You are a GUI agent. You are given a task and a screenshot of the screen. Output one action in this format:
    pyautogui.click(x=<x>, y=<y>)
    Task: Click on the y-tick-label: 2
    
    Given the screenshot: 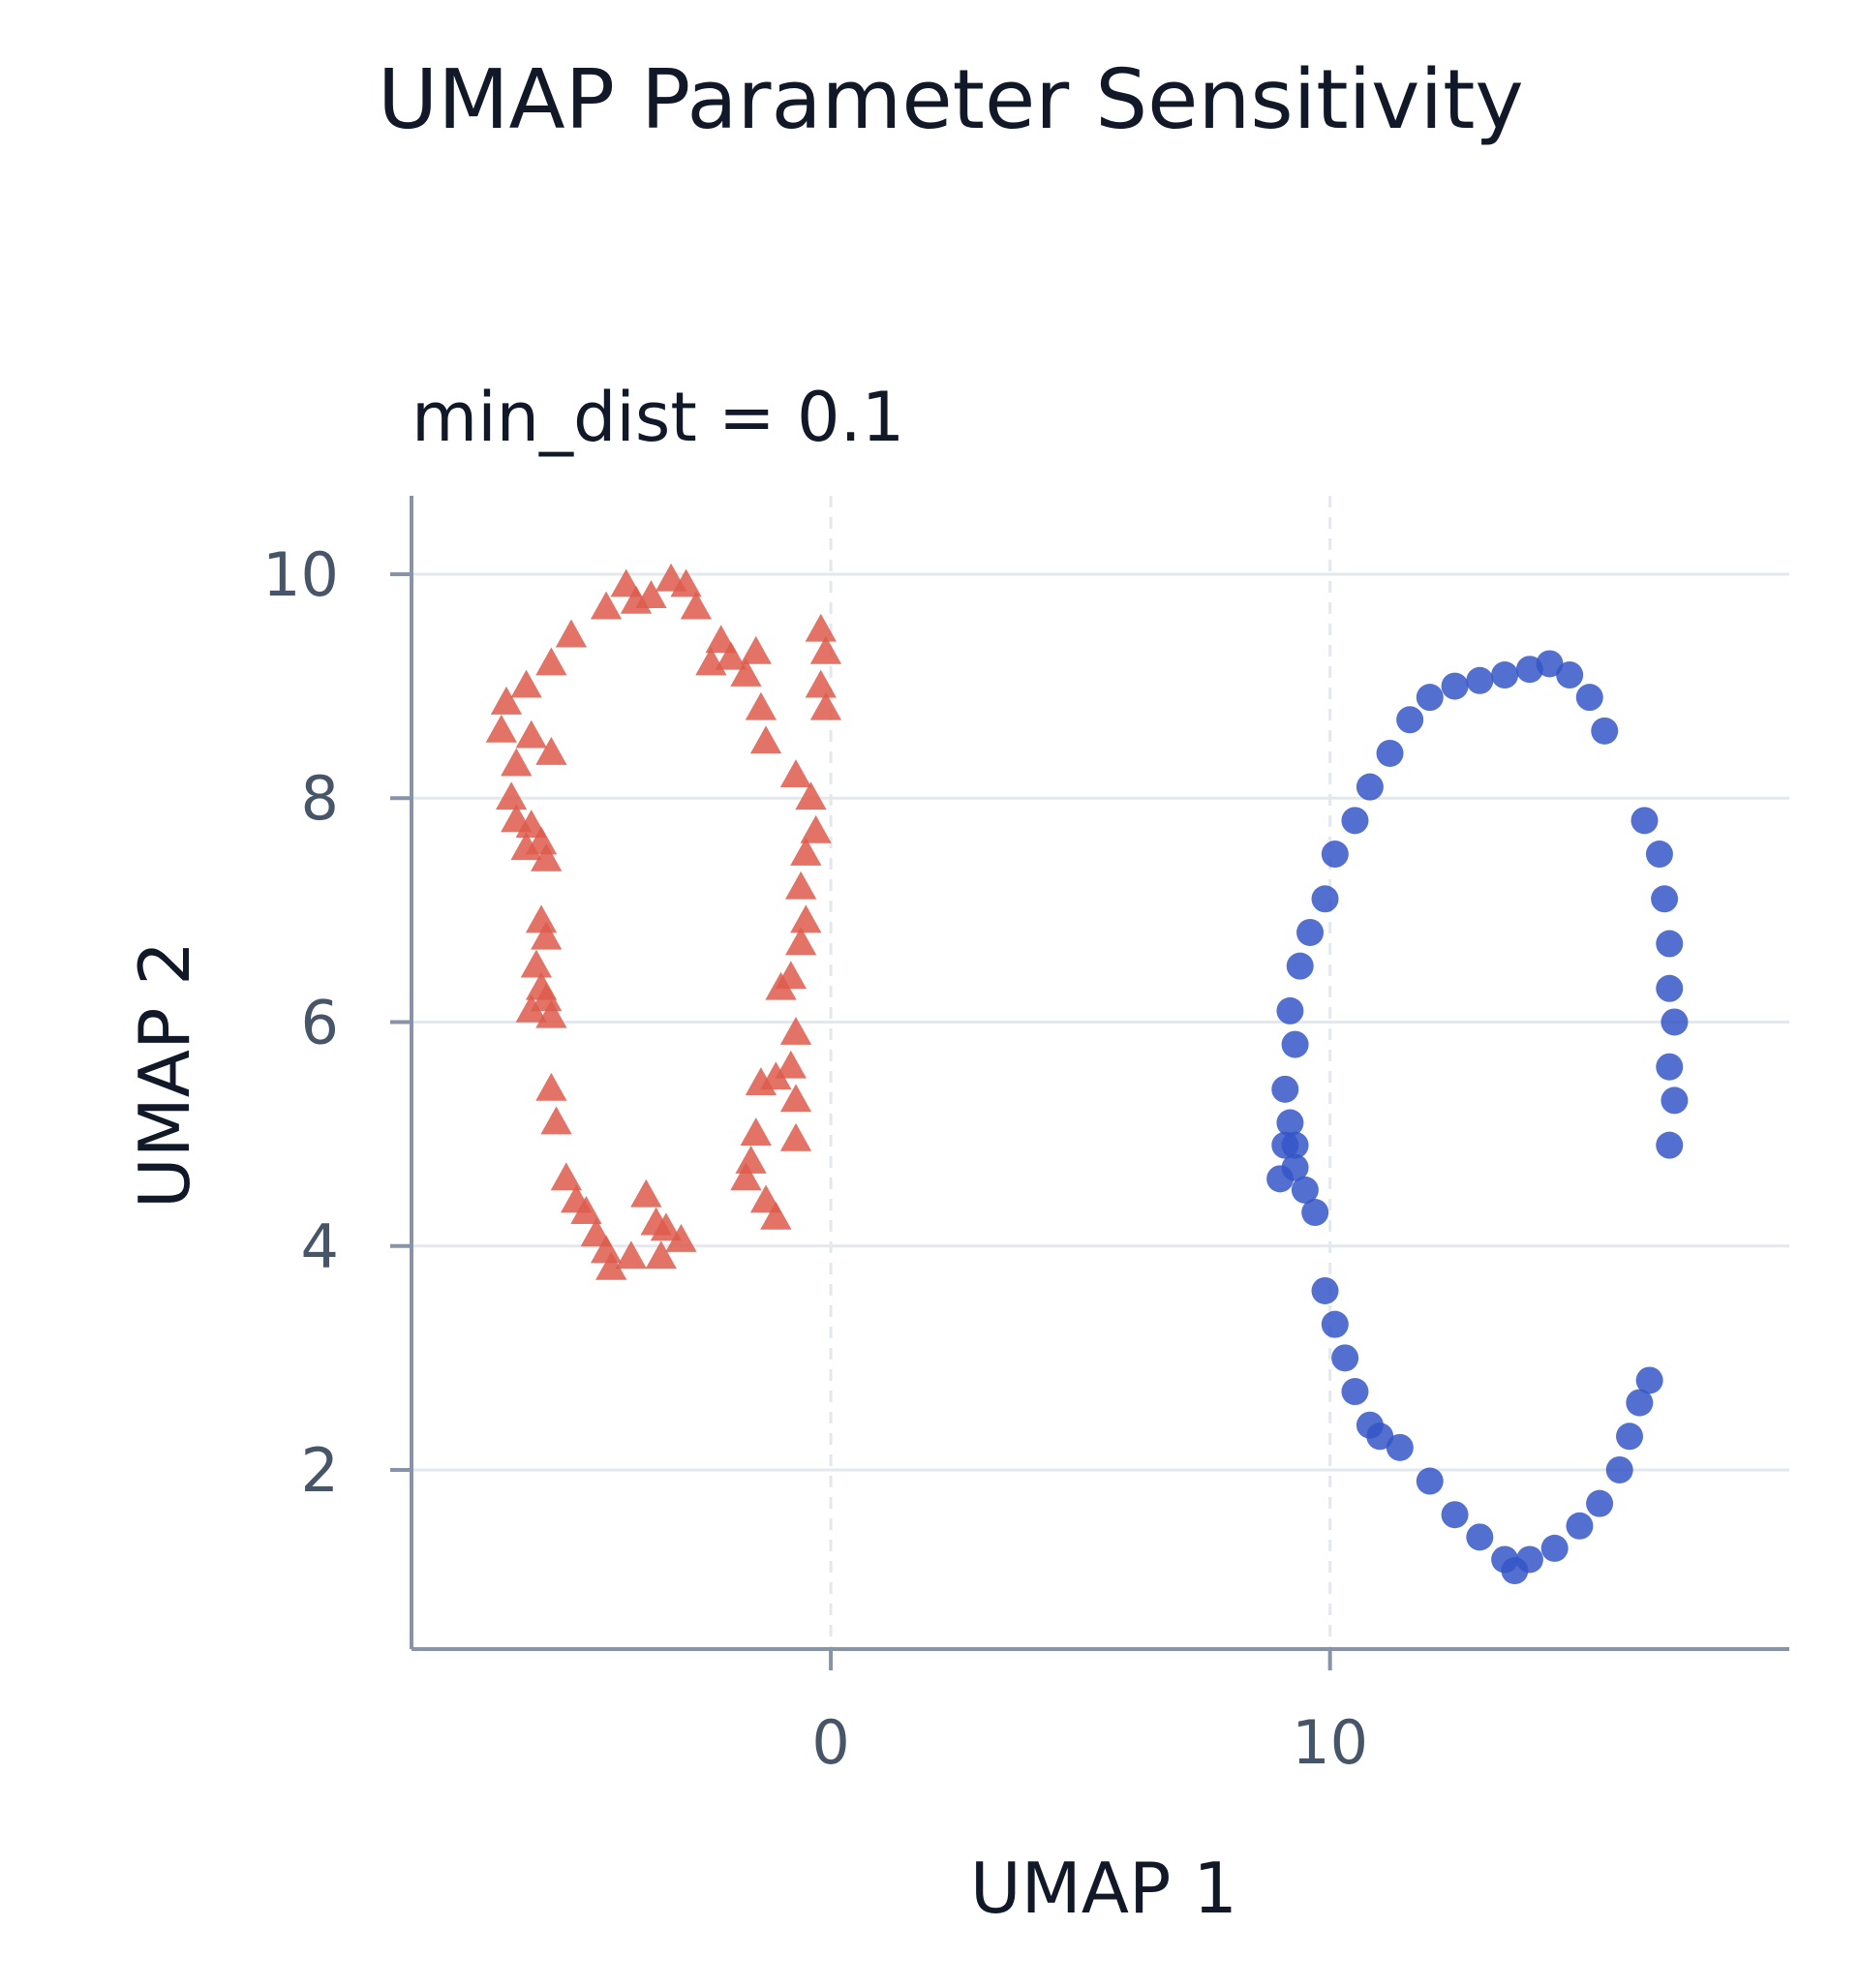 What is the action you would take?
    pyautogui.click(x=320, y=1470)
    